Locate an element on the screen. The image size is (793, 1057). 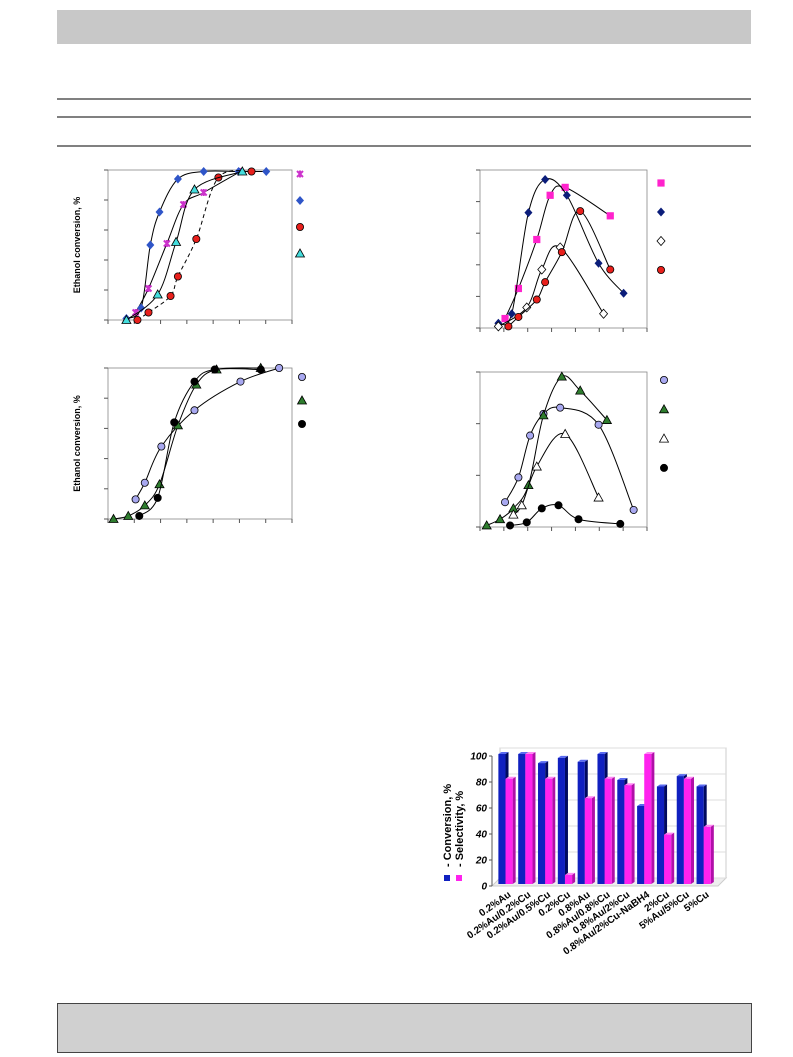
y-tick-label: 20 is located at coordinates (481, 861).